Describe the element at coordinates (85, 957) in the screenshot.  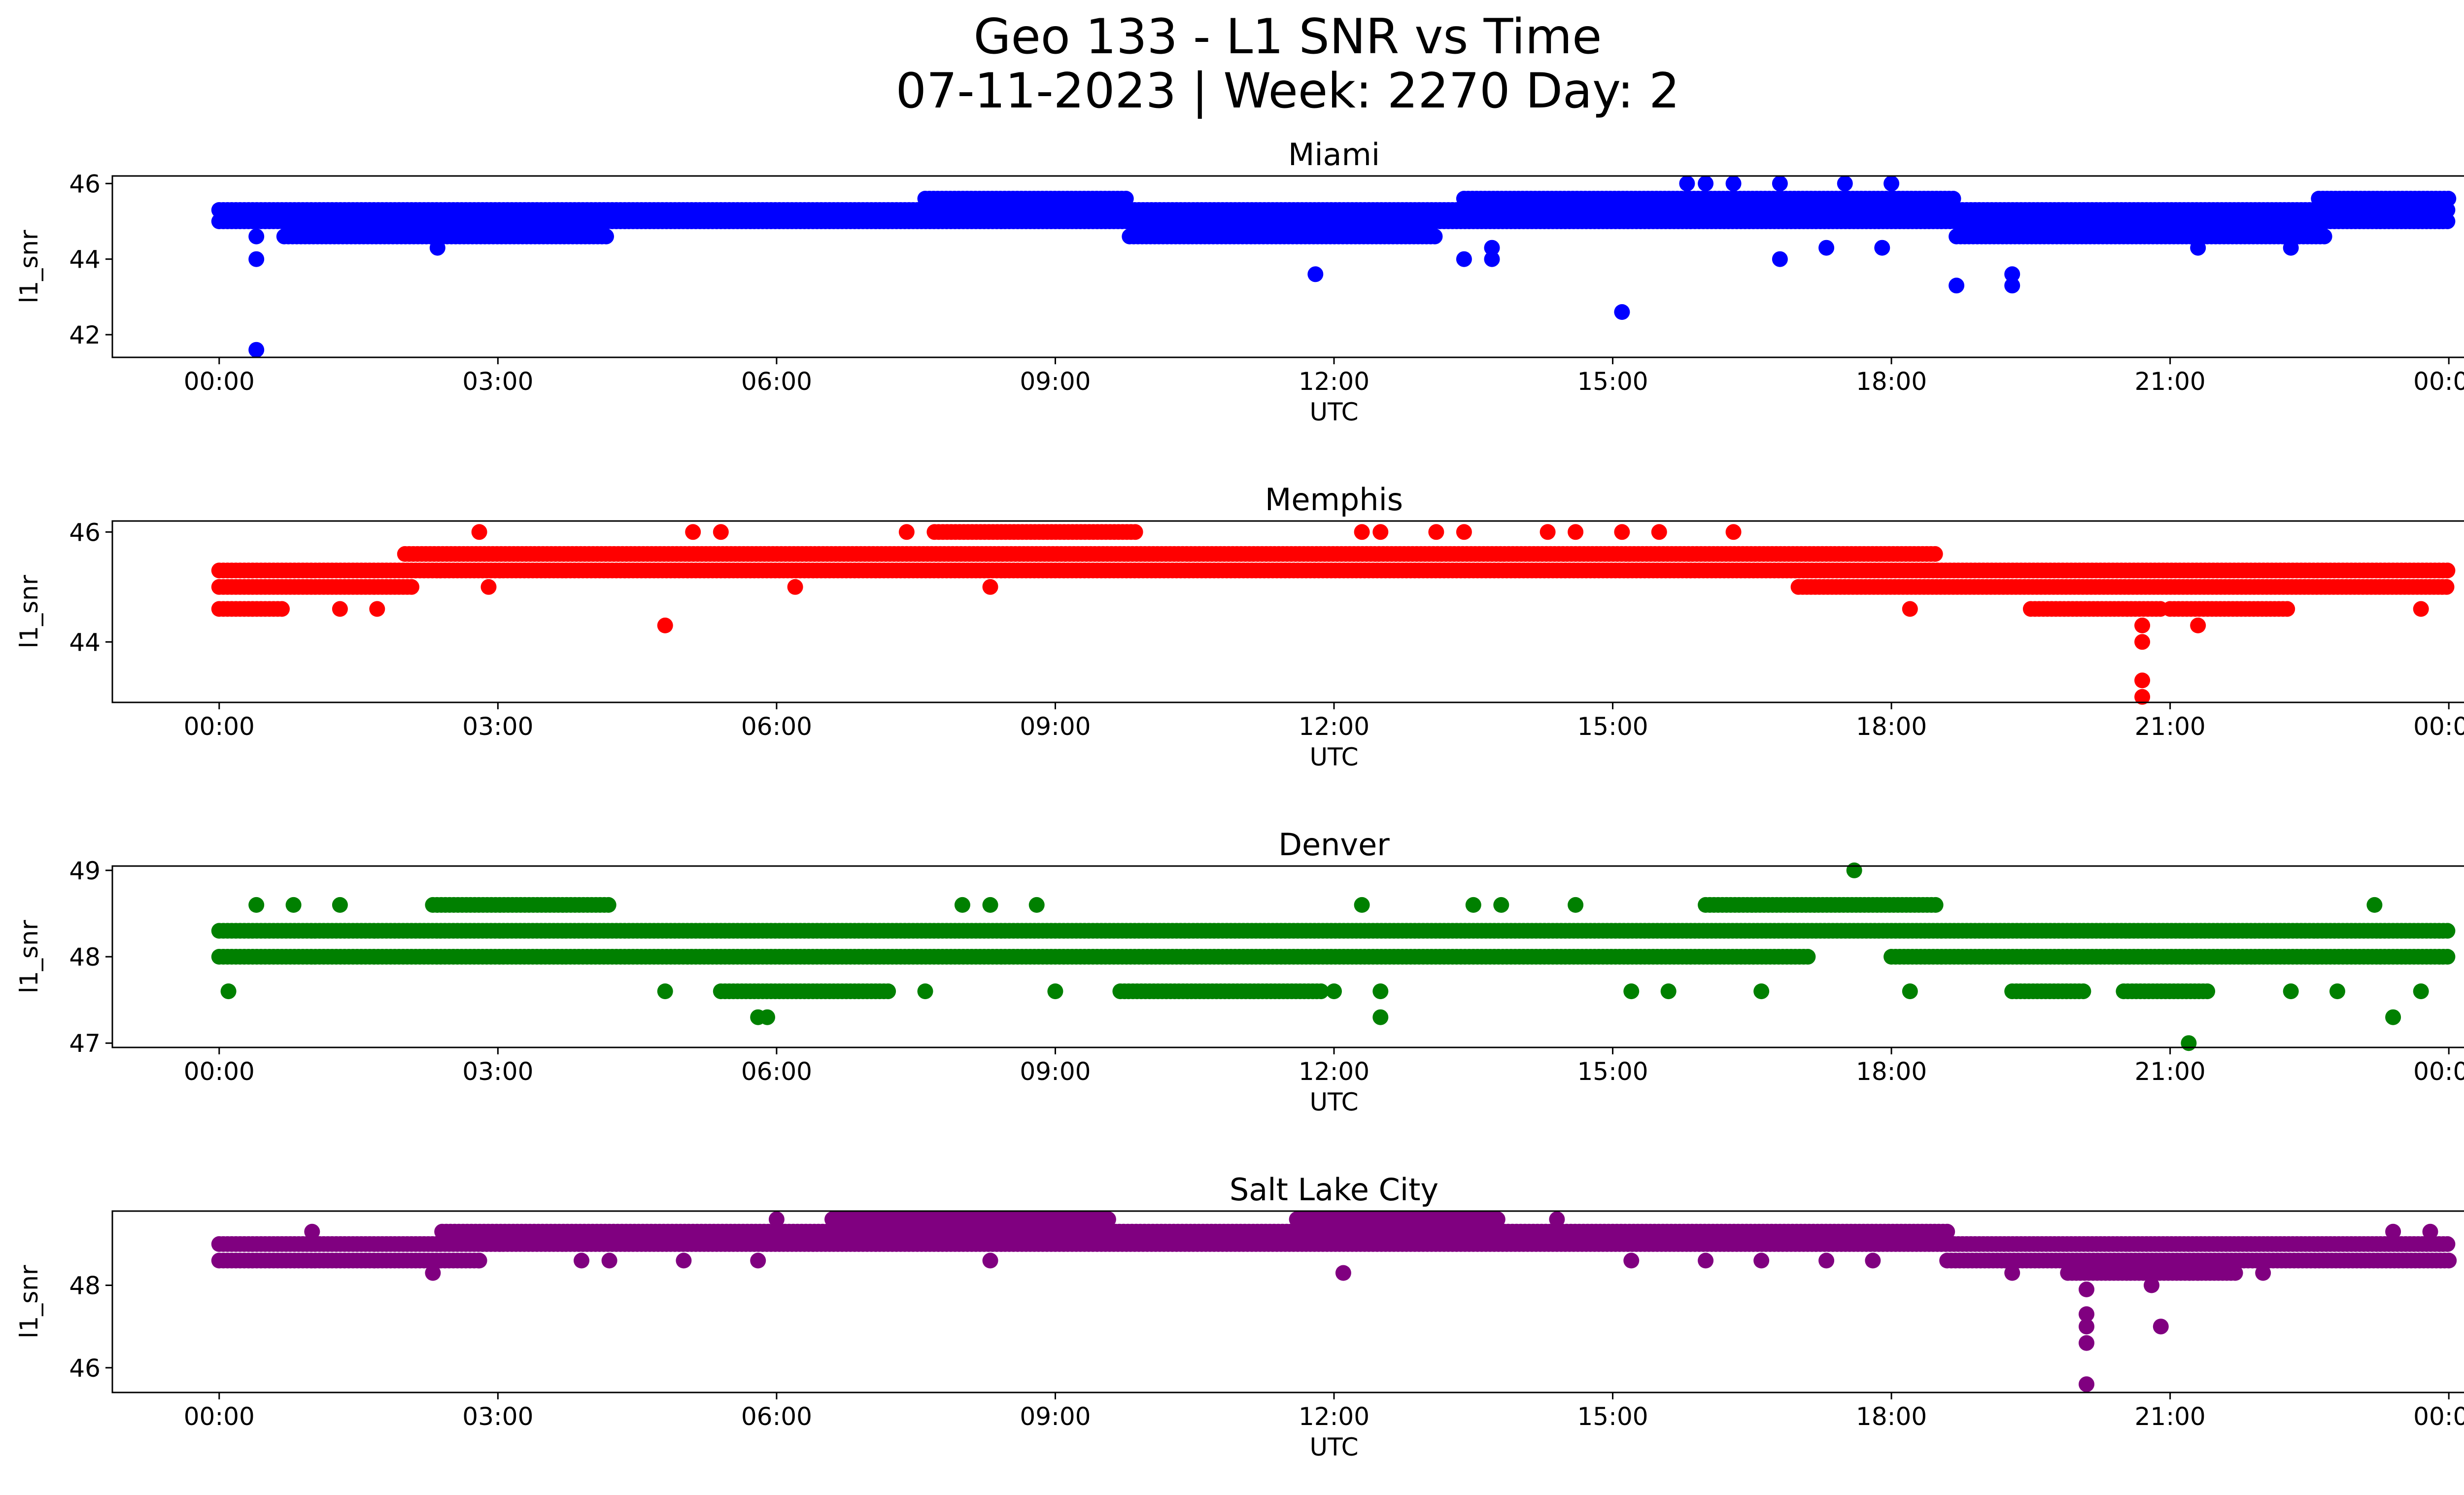
I see `y-tick-label: 48` at that location.